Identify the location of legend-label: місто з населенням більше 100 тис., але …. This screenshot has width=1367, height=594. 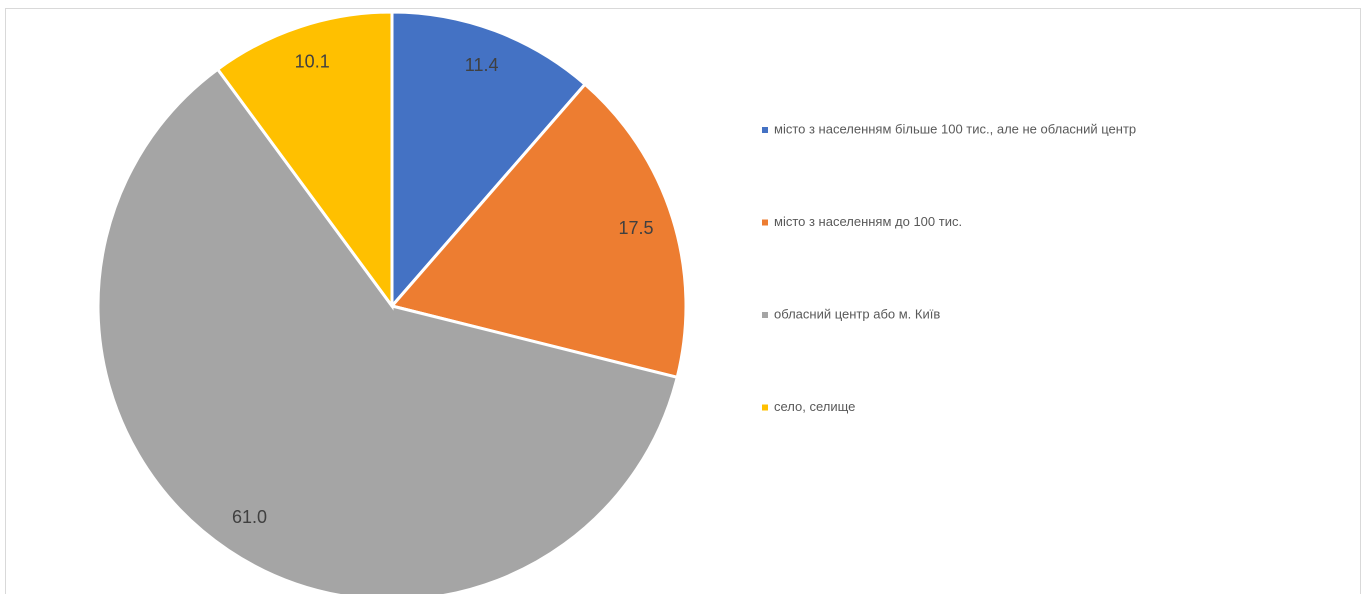
(955, 128).